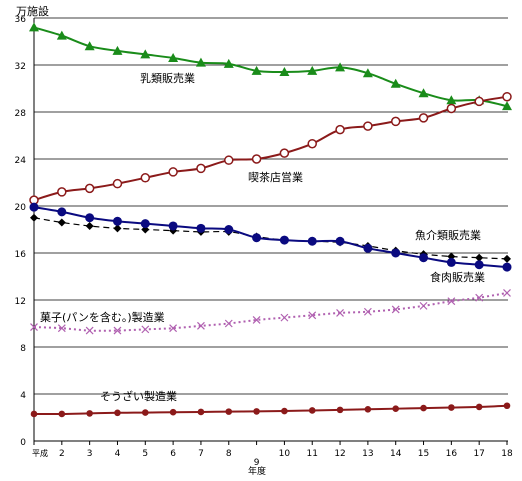  I want to click on y-tick-label: 20, so click(21, 208).